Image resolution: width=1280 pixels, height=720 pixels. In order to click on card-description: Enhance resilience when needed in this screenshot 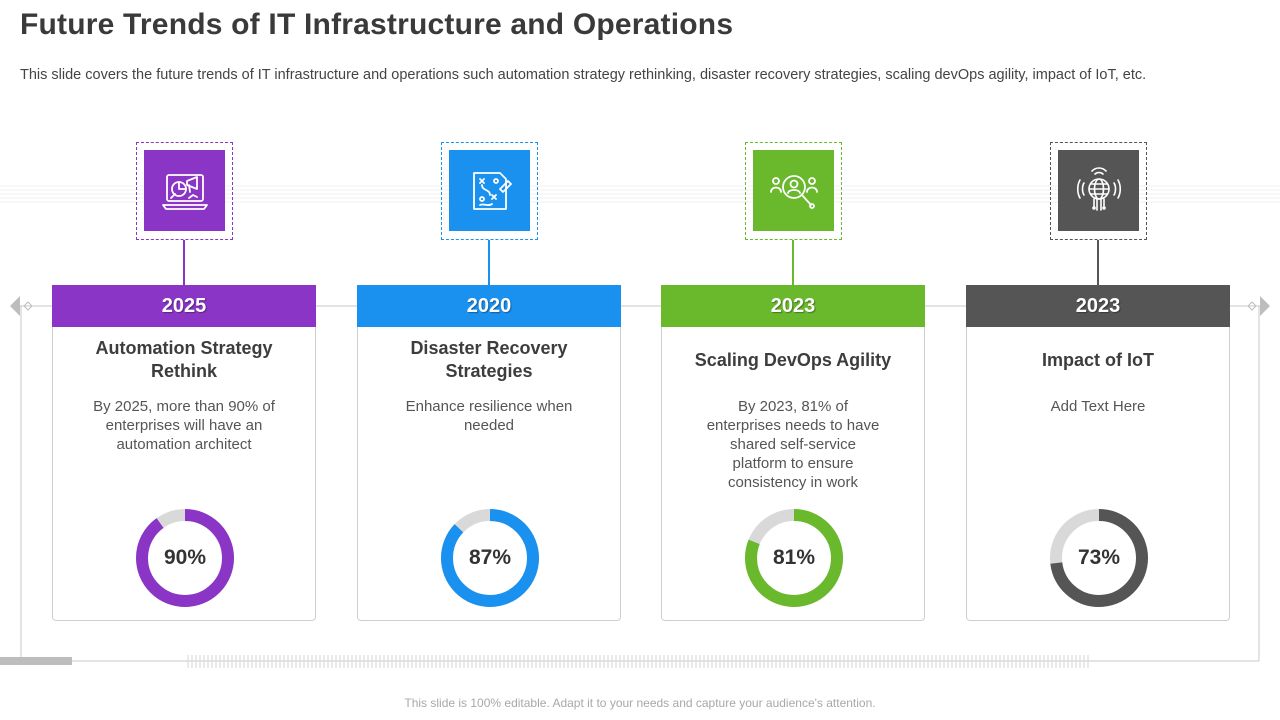, I will do `click(489, 416)`.